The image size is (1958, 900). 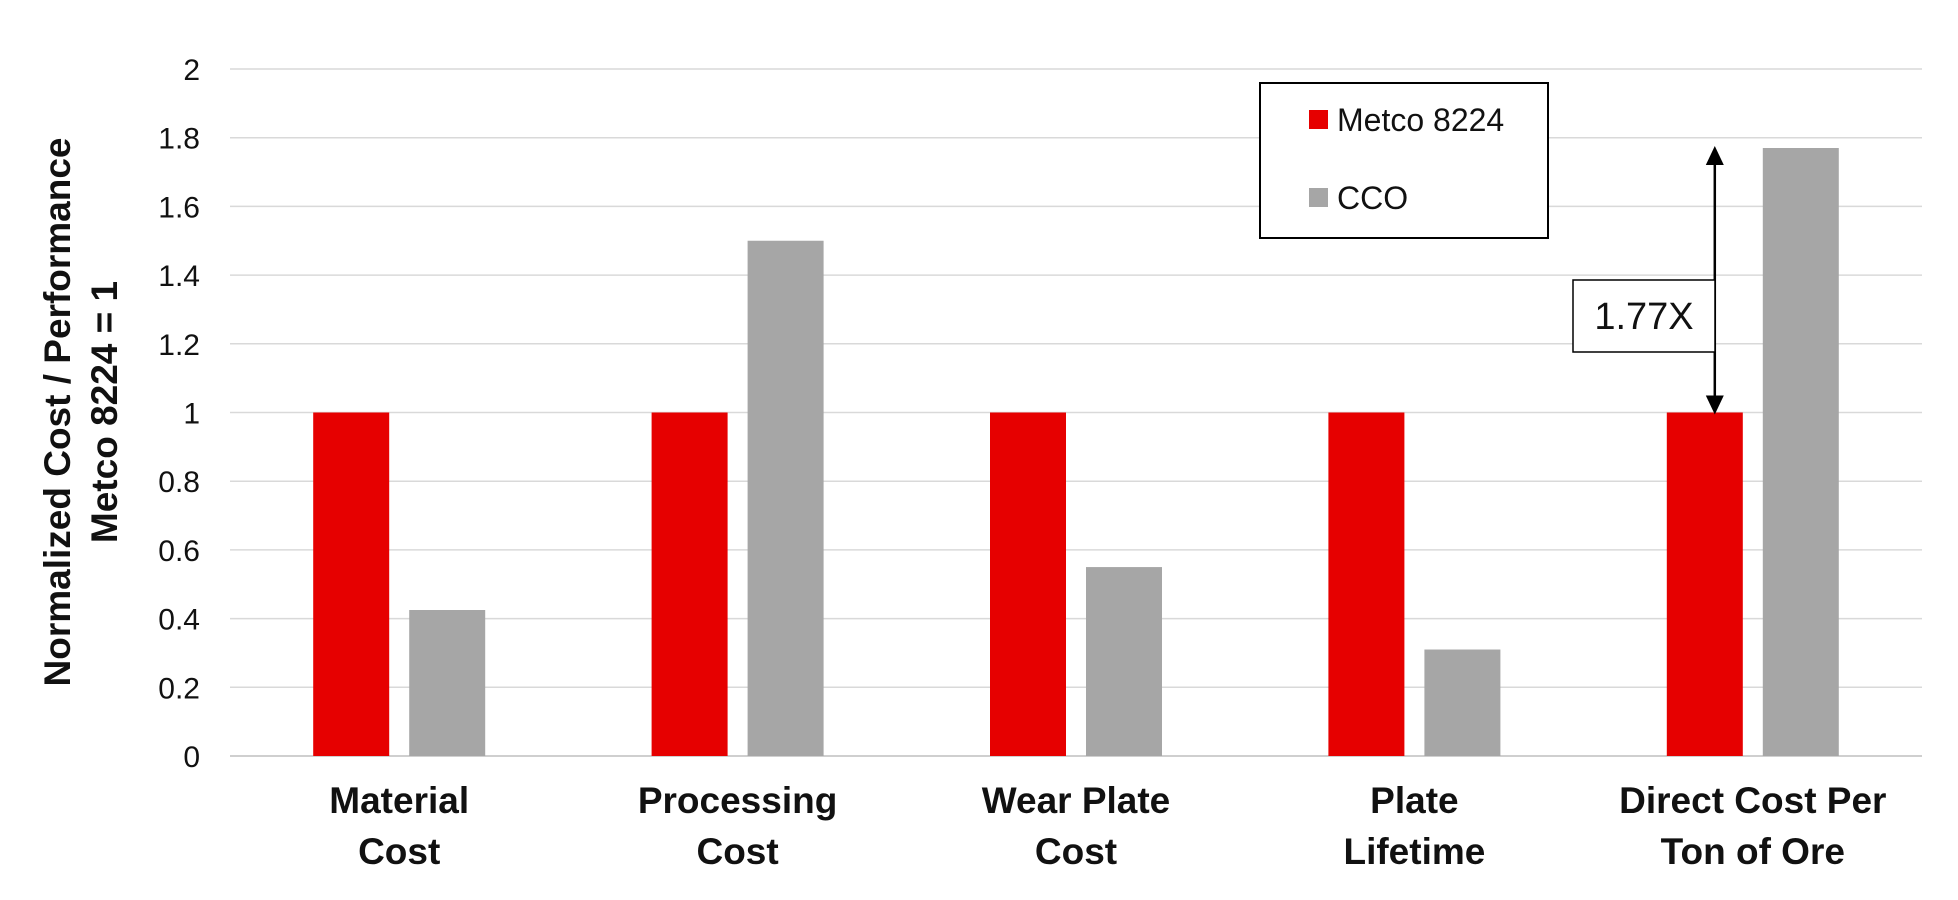 I want to click on legend-label: CCO, so click(x=1372, y=198).